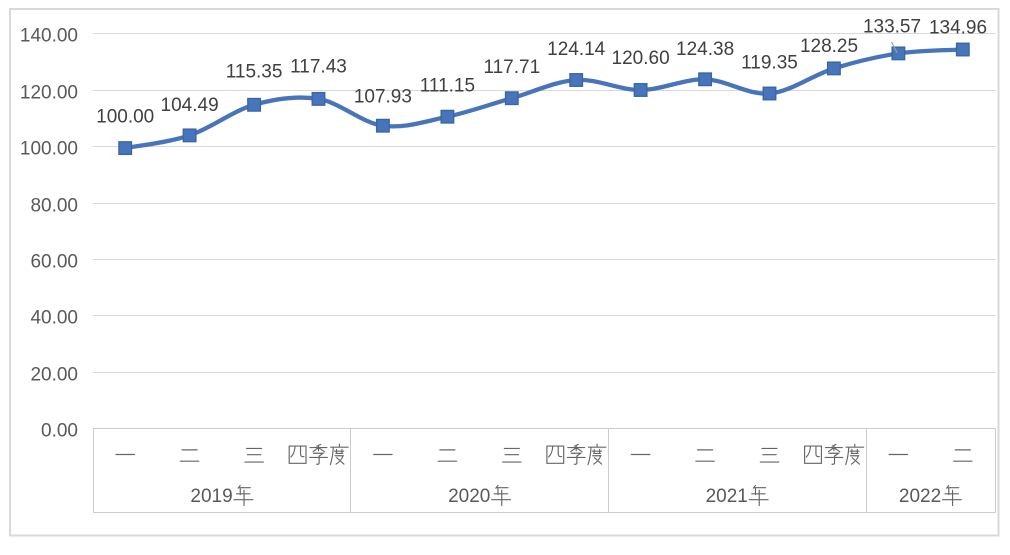 The height and width of the screenshot is (555, 1010). I want to click on svg-text: 124.38, so click(705, 49).